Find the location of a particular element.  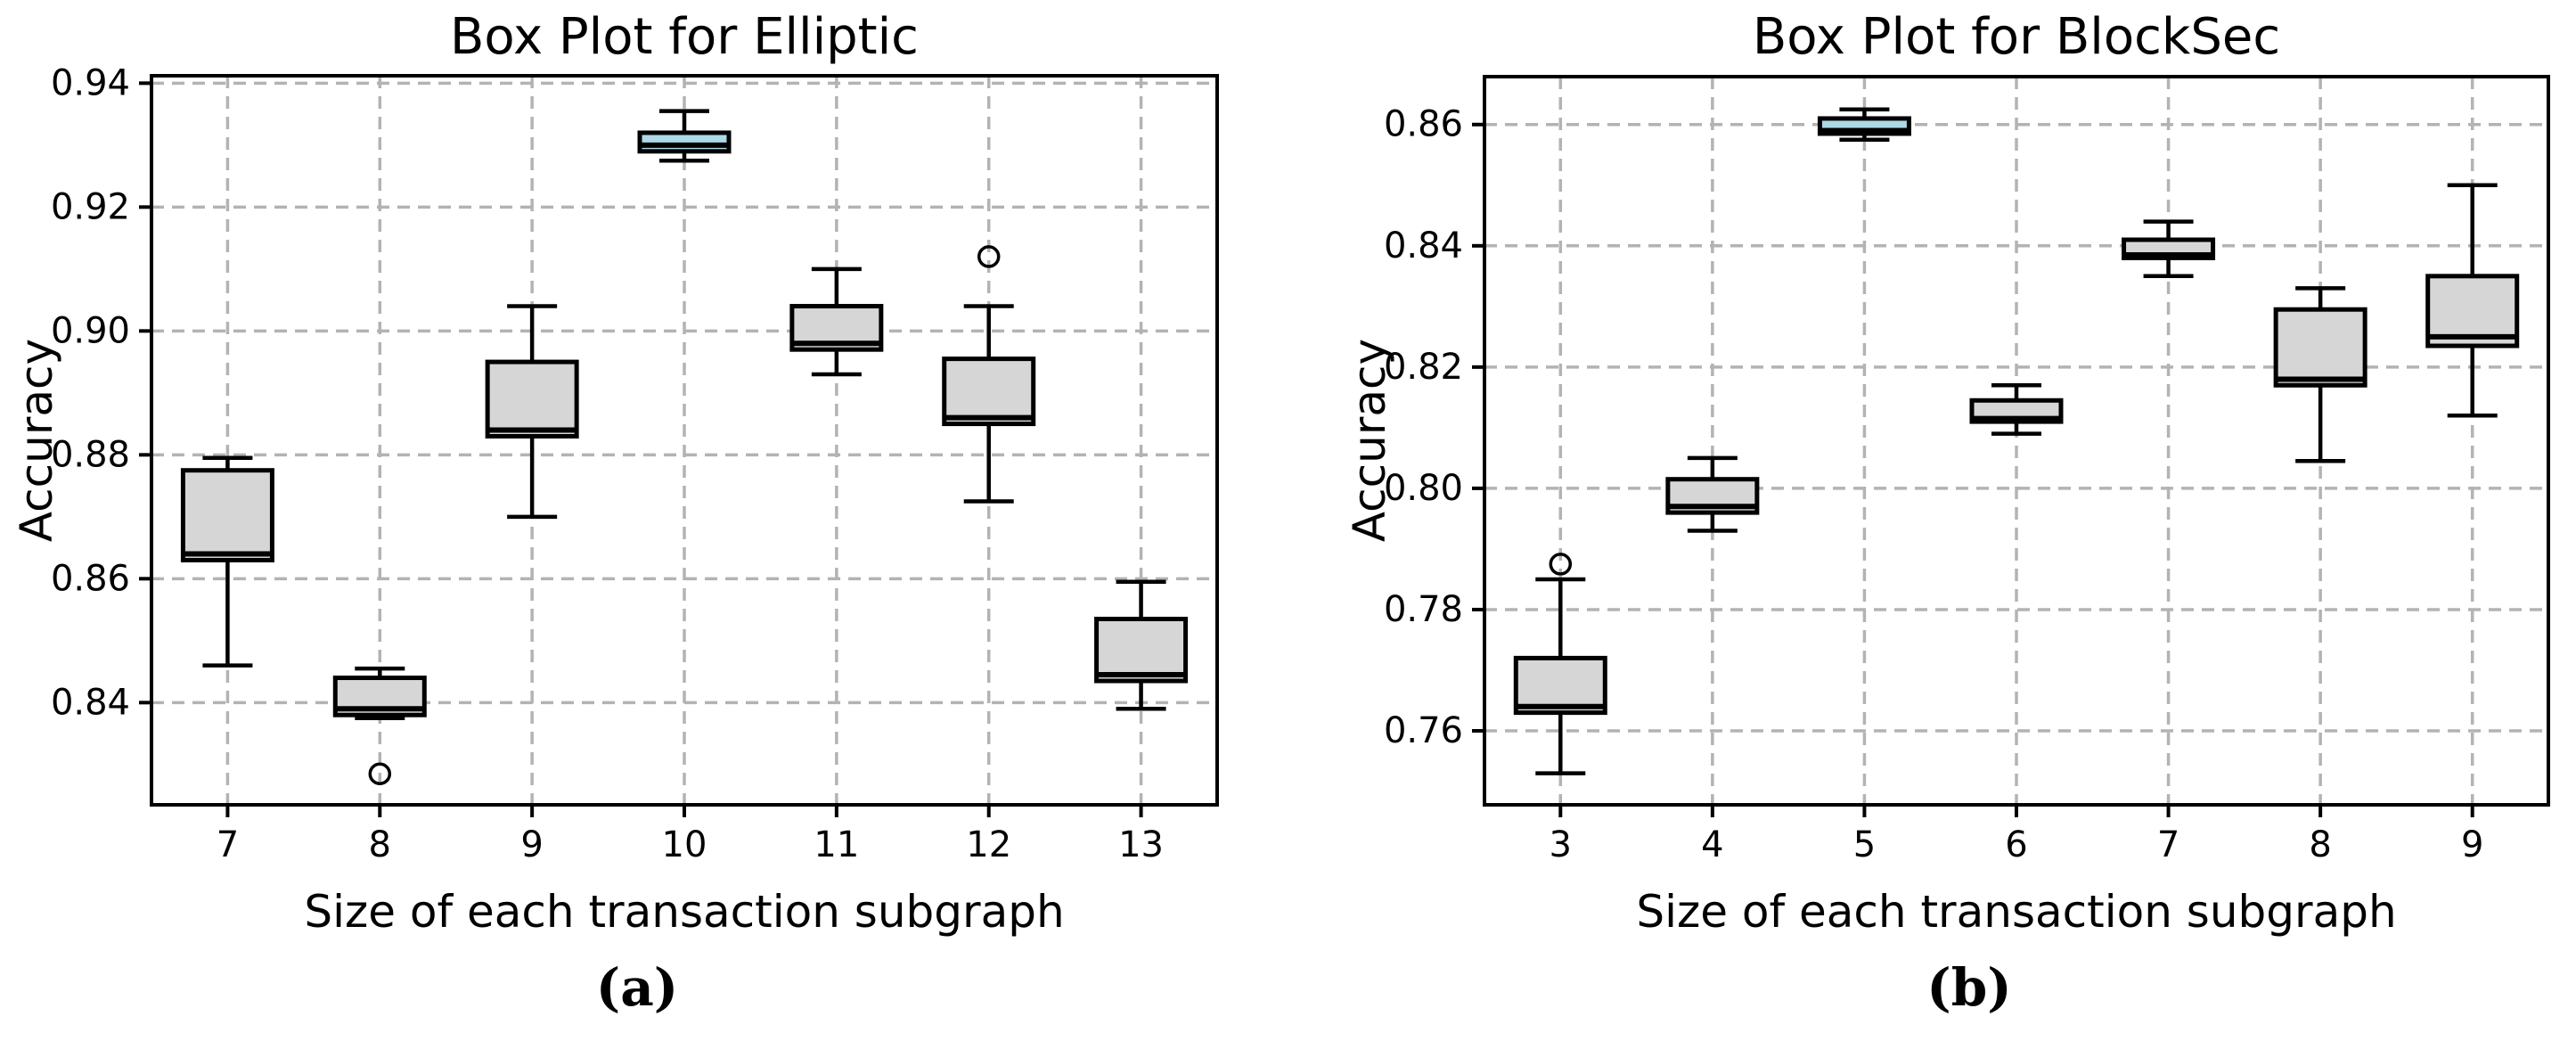

x-tick-label: 12 is located at coordinates (988, 844).